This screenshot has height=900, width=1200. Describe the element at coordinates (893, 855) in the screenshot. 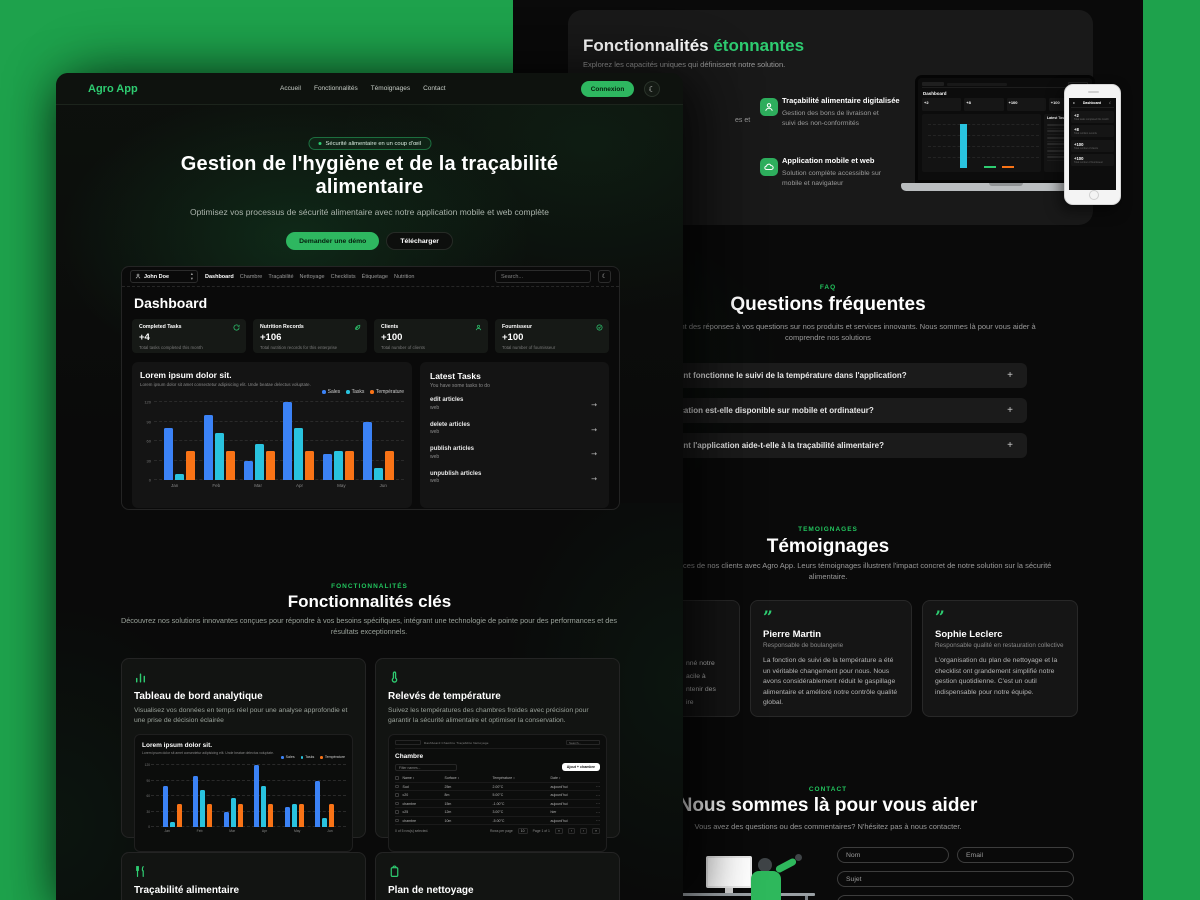

I see `contact-name-input` at that location.